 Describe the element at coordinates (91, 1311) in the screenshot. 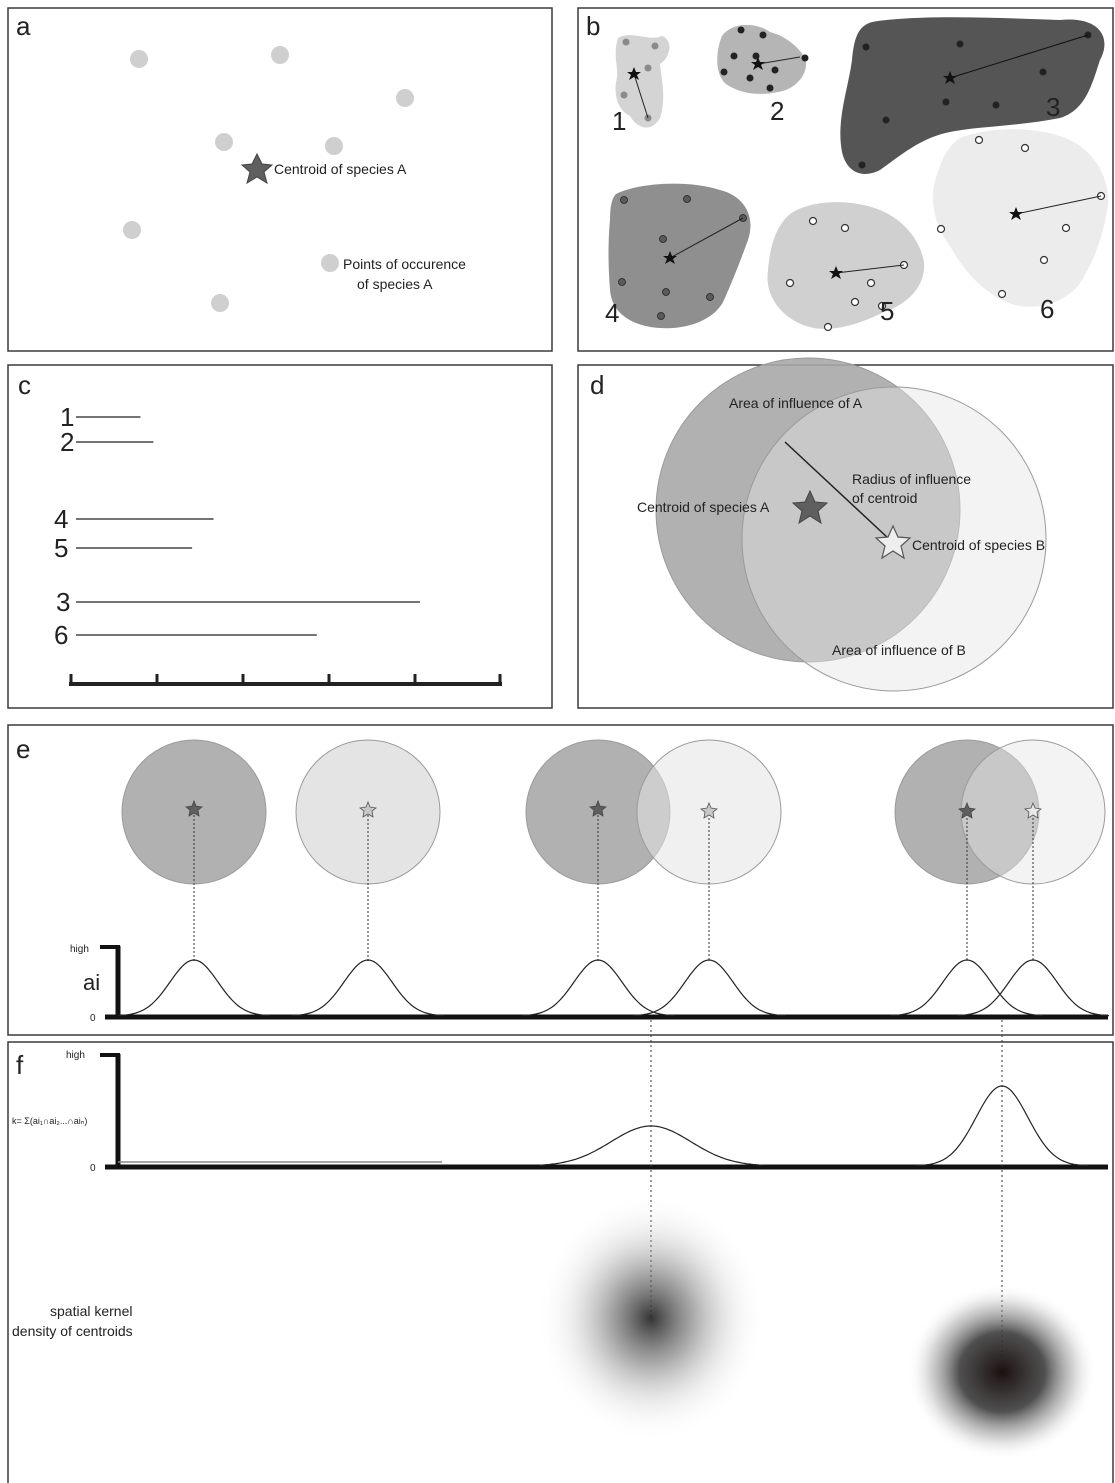

I see `kernel-label-line1: spatial kernel` at that location.